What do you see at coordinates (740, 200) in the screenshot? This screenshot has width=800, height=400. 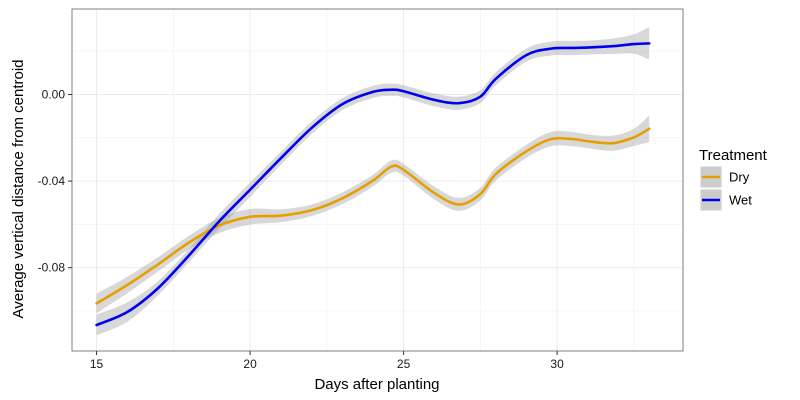 I see `legend-label-wet: Wet` at bounding box center [740, 200].